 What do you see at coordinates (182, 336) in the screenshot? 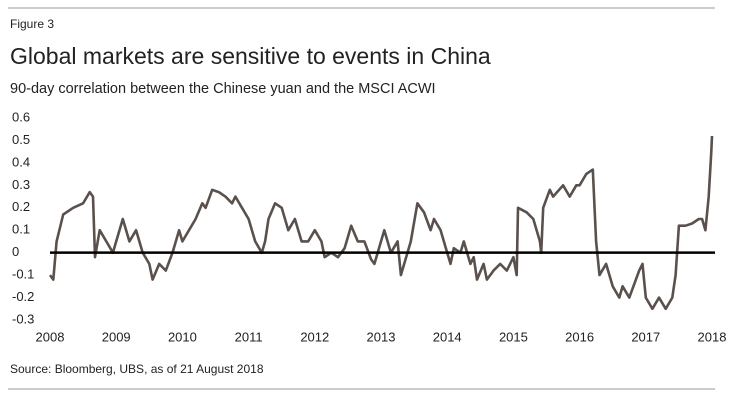
I see `x-tick-label: 2010` at bounding box center [182, 336].